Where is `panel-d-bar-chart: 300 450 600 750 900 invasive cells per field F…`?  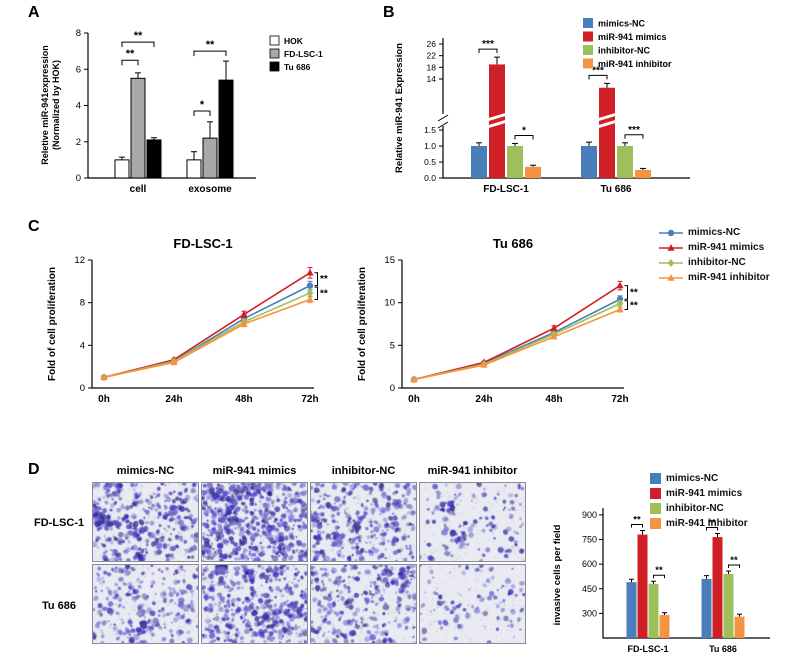 panel-d-bar-chart: 300 450 600 750 900 invasive cells per field F… is located at coordinates (661, 581).